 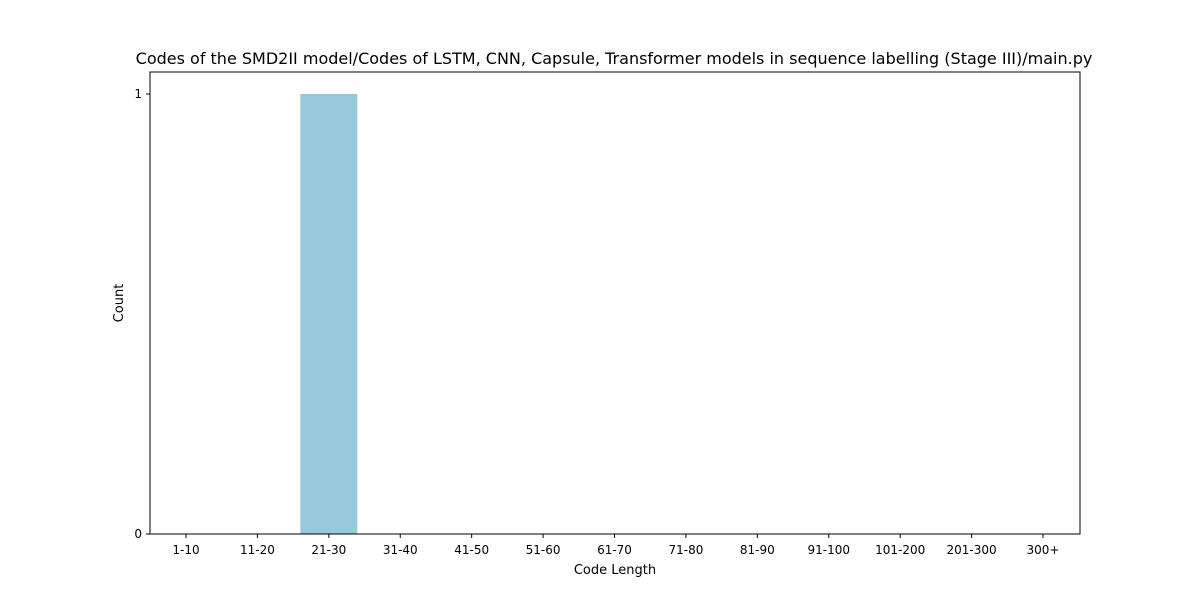 I want to click on x-tick-label: 91-100, so click(x=828, y=550).